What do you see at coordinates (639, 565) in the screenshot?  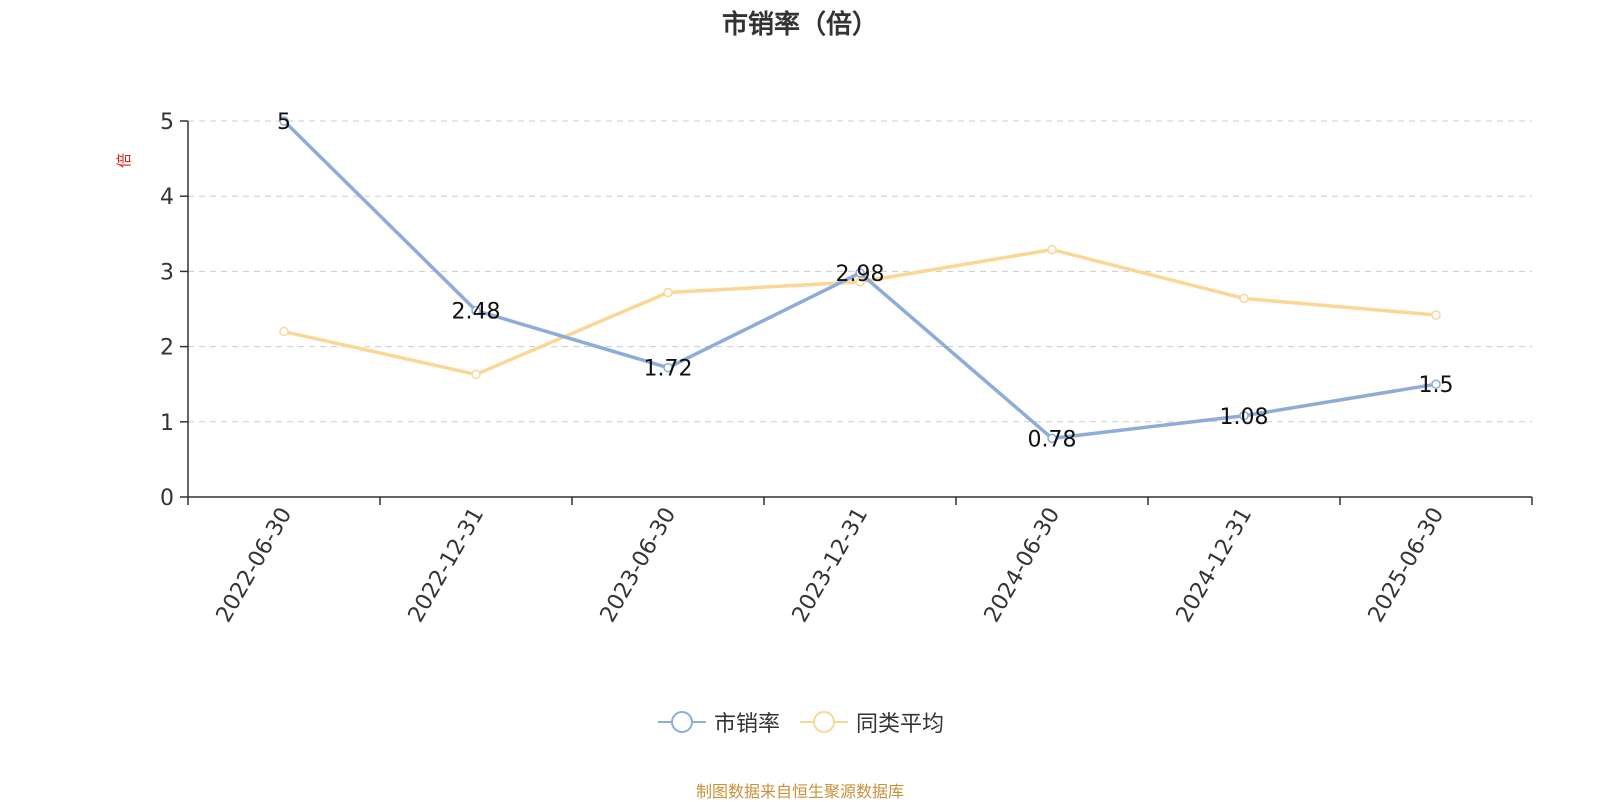 I see `x-tick-label-2: 2023-06-30` at bounding box center [639, 565].